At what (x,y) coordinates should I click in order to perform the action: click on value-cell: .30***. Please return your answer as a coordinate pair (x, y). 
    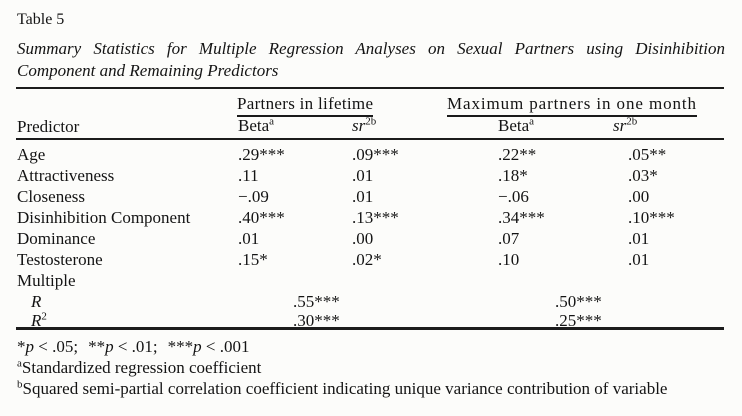
    Looking at the image, I should click on (316, 320).